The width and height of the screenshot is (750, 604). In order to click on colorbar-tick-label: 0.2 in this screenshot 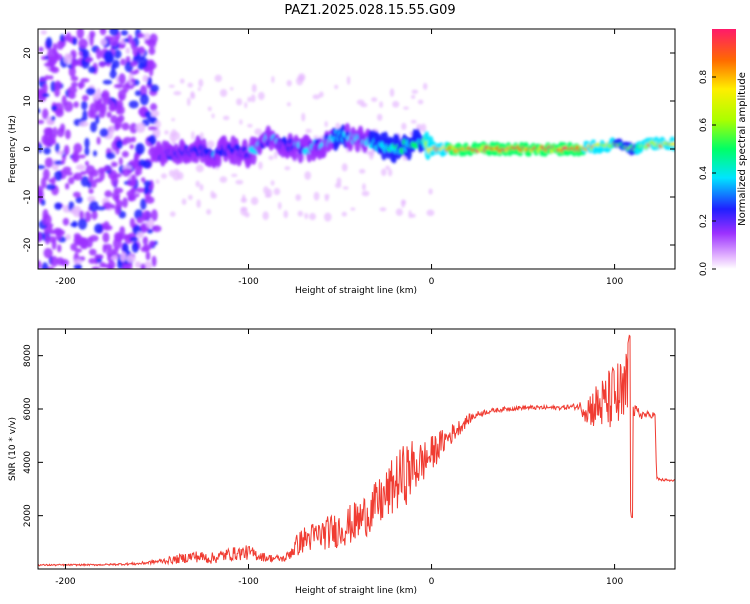, I will do `click(704, 221)`.